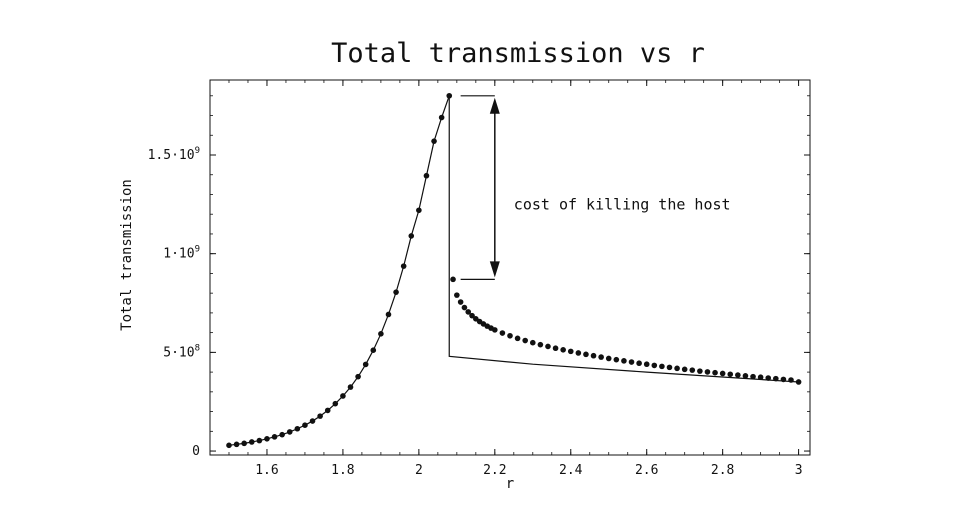  Describe the element at coordinates (266, 470) in the screenshot. I see `x-tick-label: 1.6` at that location.